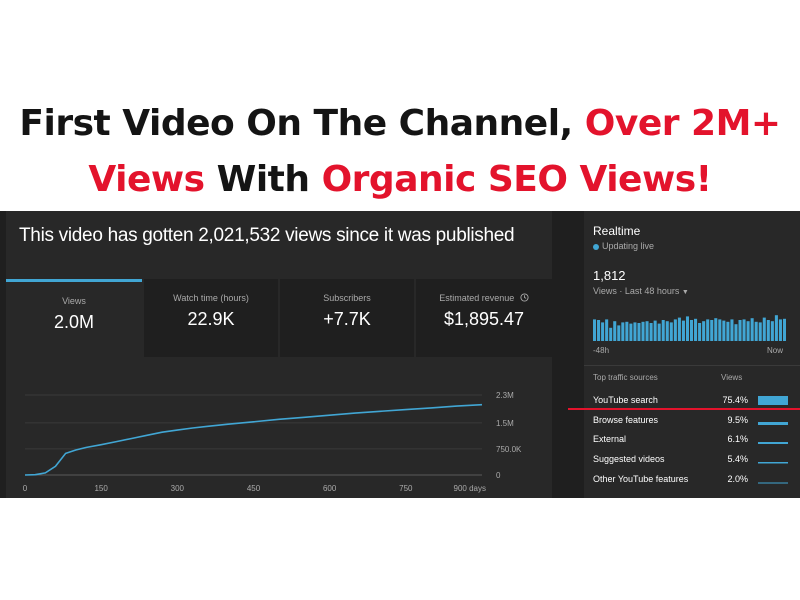 The width and height of the screenshot is (800, 600). Describe the element at coordinates (692, 439) in the screenshot. I see `traffic-source-row: External 6.1%` at that location.